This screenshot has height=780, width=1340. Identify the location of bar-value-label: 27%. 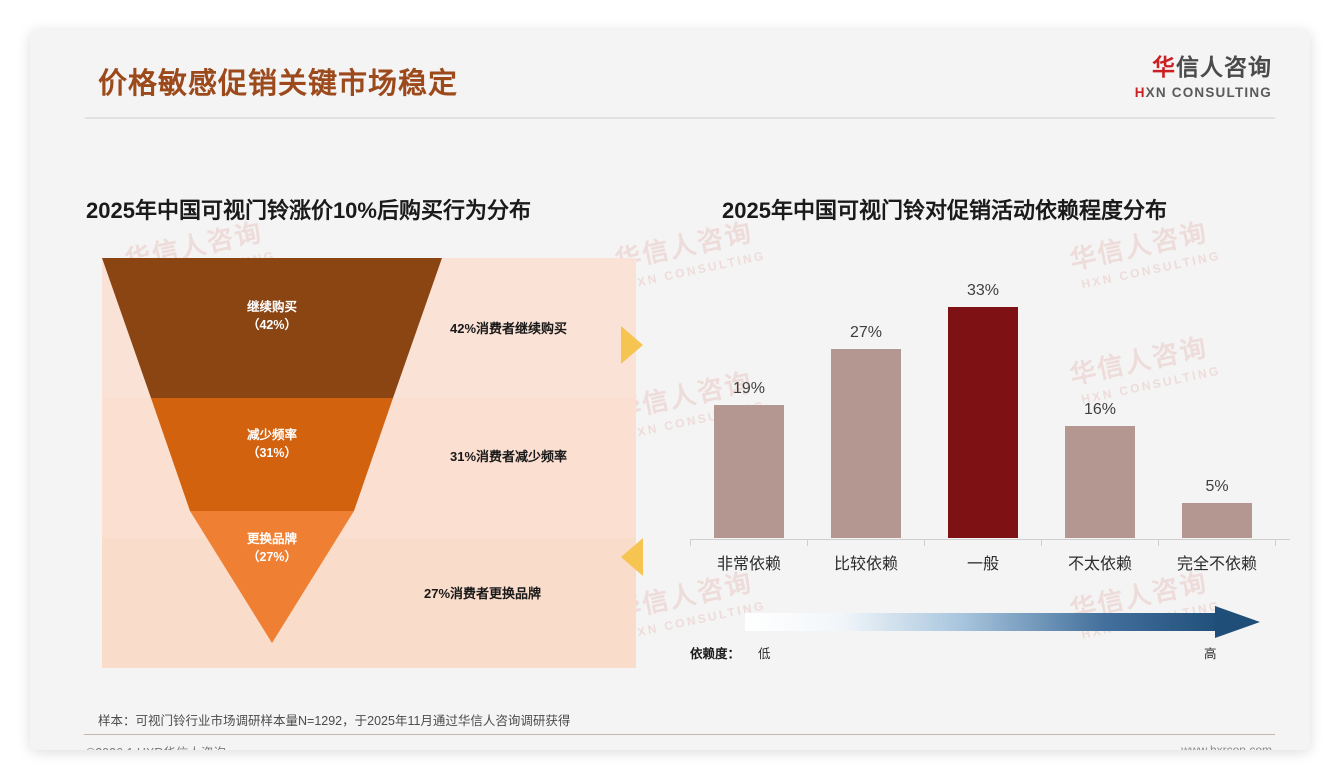
(866, 332).